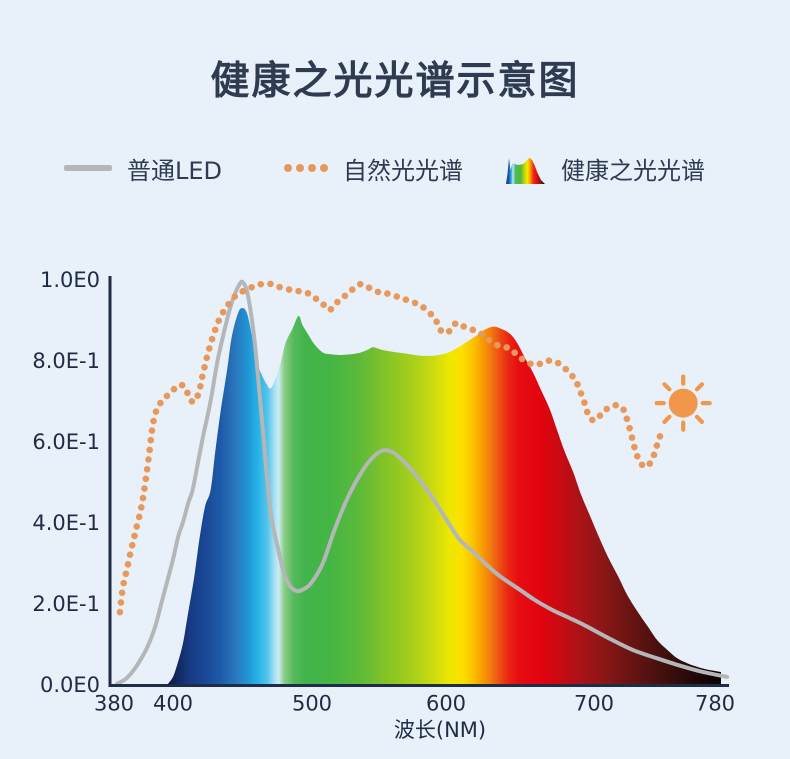 The width and height of the screenshot is (790, 759). Describe the element at coordinates (175, 170) in the screenshot. I see `legend-label-ordinary-led: 普通LED` at that location.